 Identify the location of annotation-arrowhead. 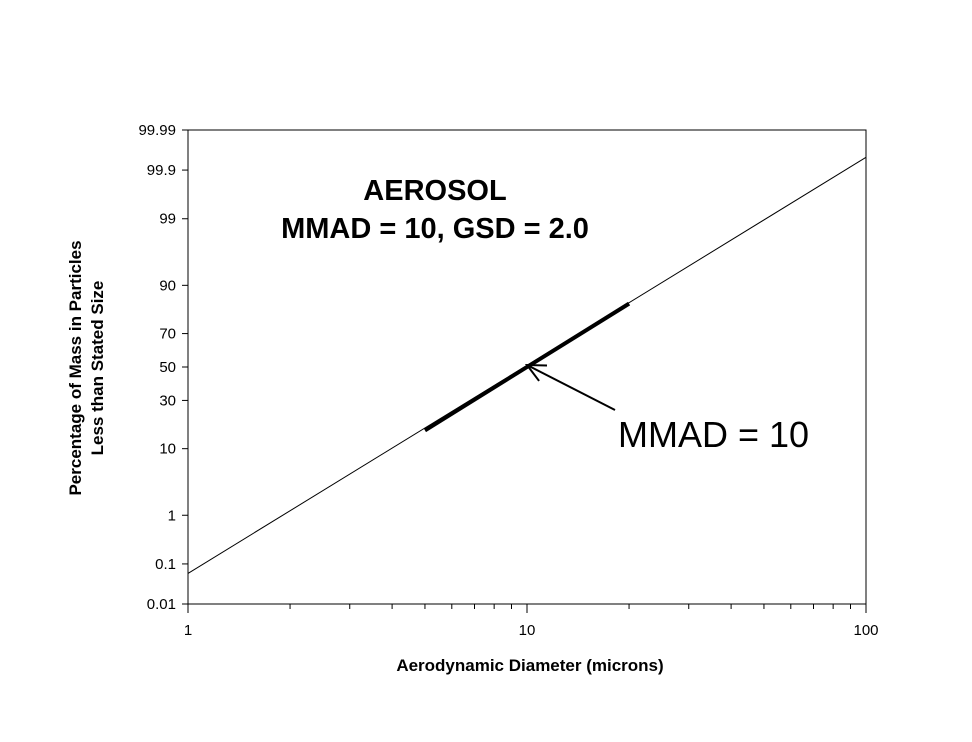
(536, 372).